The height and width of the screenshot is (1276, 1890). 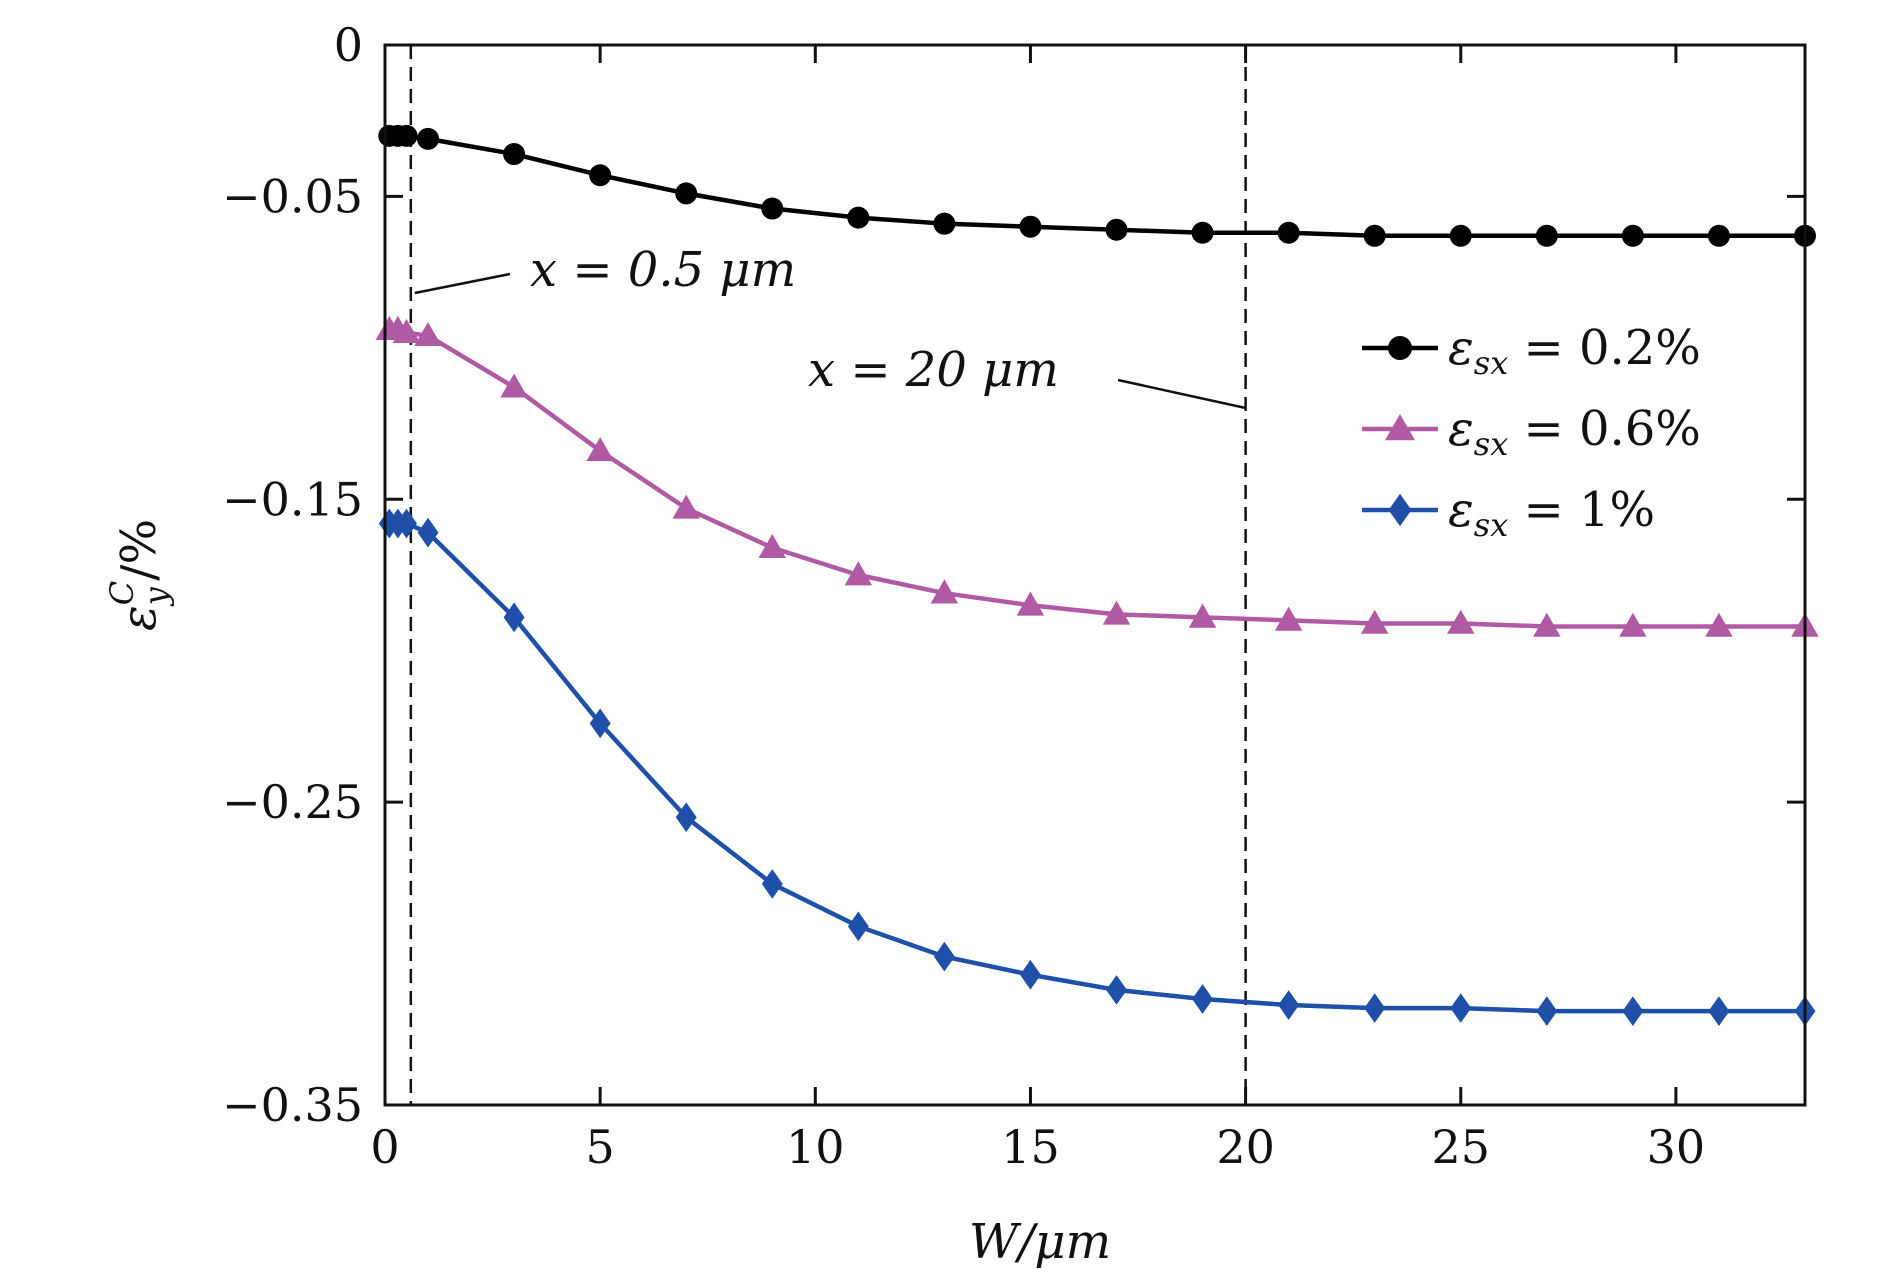 What do you see at coordinates (122, 593) in the screenshot?
I see `y-axis-title-sup: C` at bounding box center [122, 593].